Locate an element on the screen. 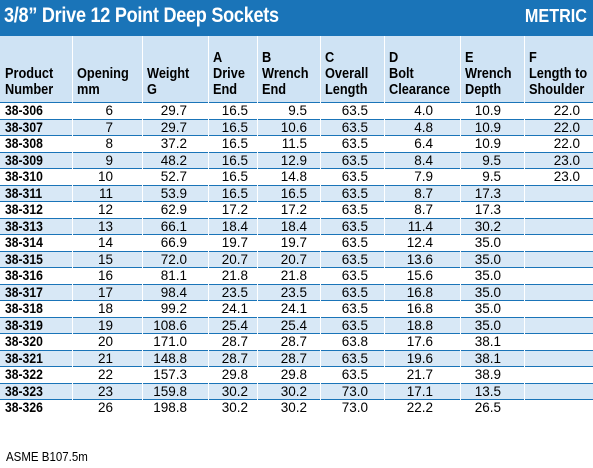  d-cell: 12.4 is located at coordinates (419, 242).